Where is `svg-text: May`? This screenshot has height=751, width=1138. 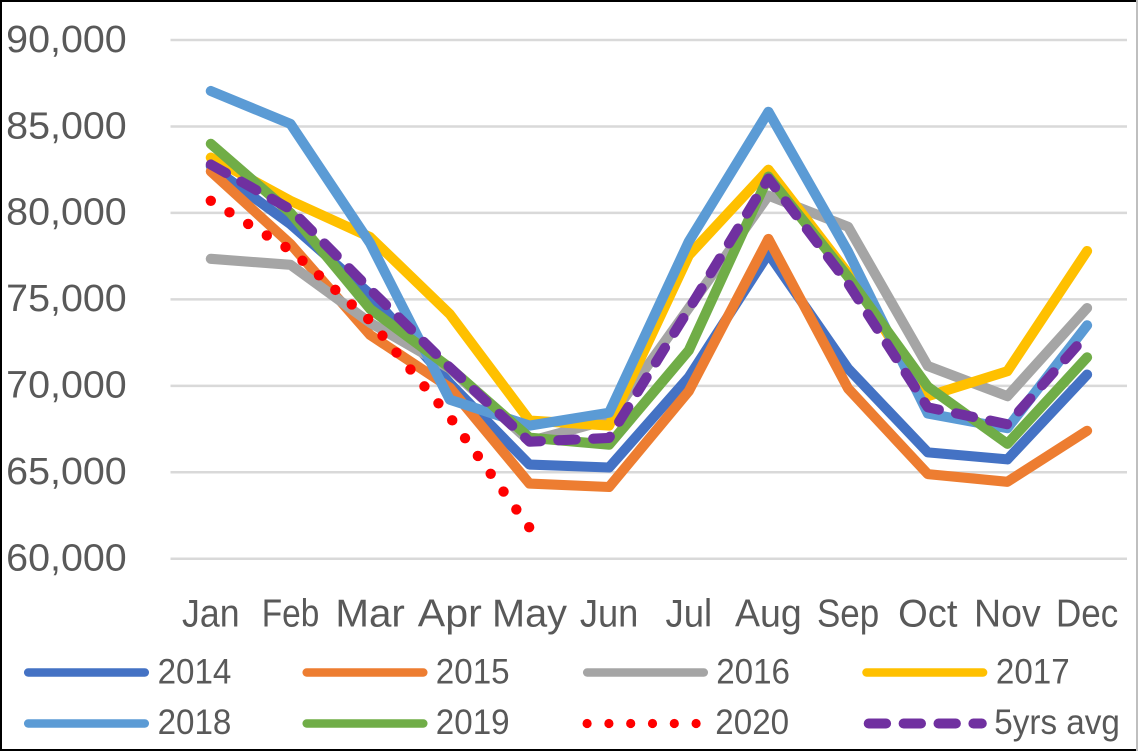
svg-text: May is located at coordinates (530, 614).